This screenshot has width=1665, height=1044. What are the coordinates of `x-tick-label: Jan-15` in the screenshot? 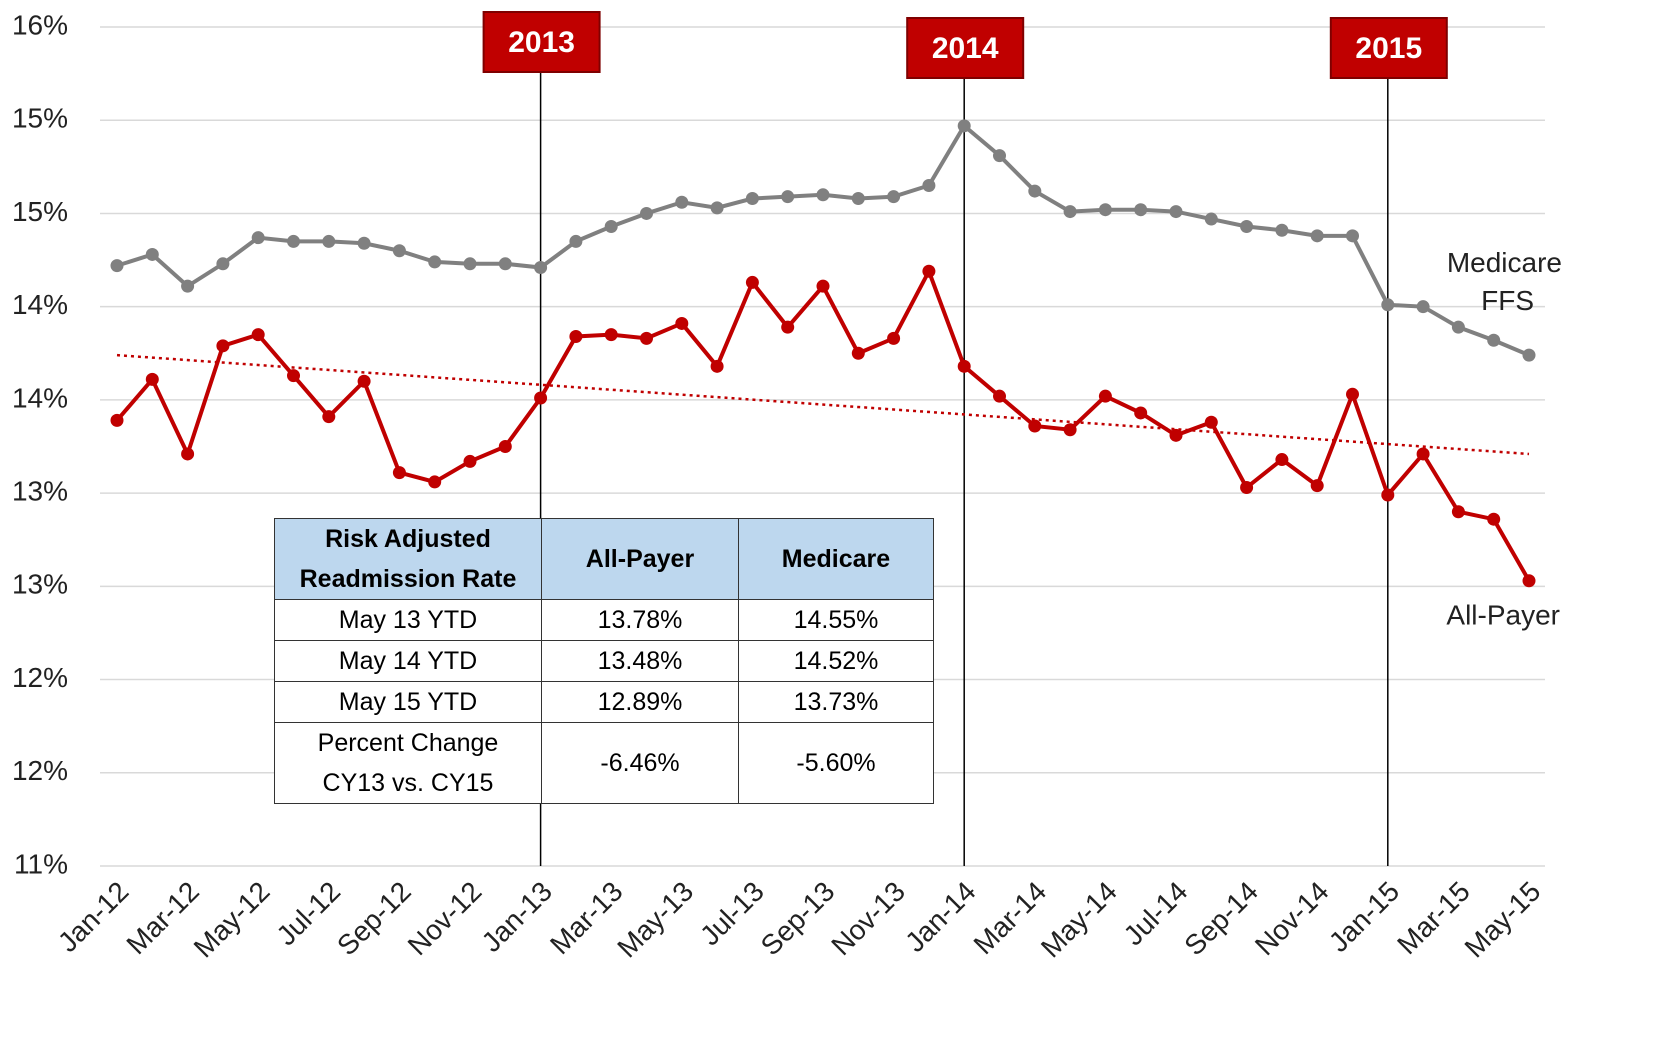 It's located at (1364, 917).